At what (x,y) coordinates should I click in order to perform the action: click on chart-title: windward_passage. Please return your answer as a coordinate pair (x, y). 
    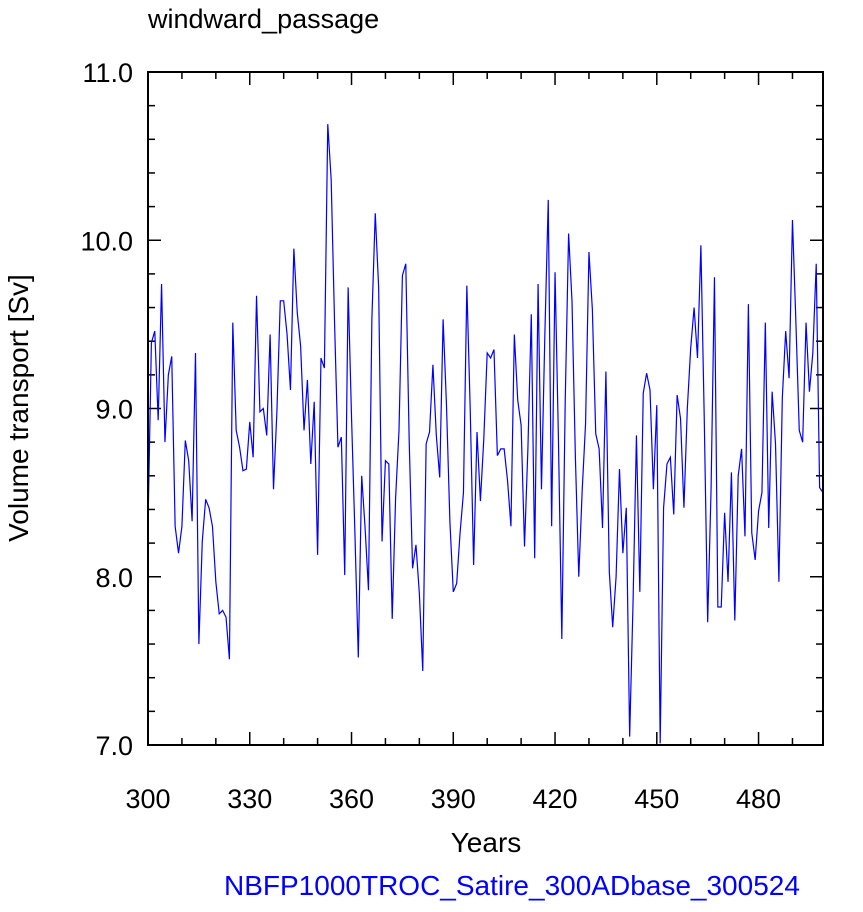
    Looking at the image, I should click on (263, 19).